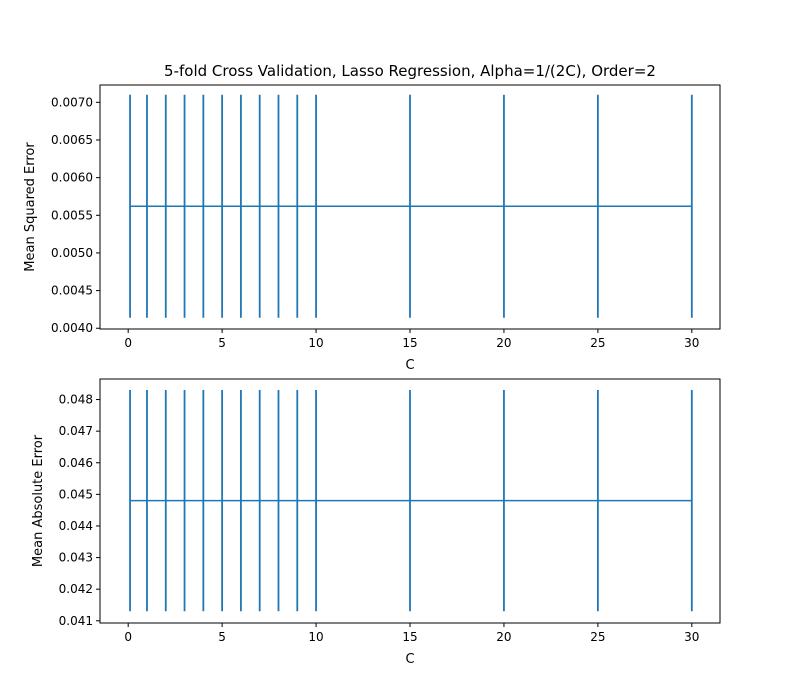 This screenshot has width=800, height=700. What do you see at coordinates (76, 400) in the screenshot?
I see `mae-y-tick-label: 0.048` at bounding box center [76, 400].